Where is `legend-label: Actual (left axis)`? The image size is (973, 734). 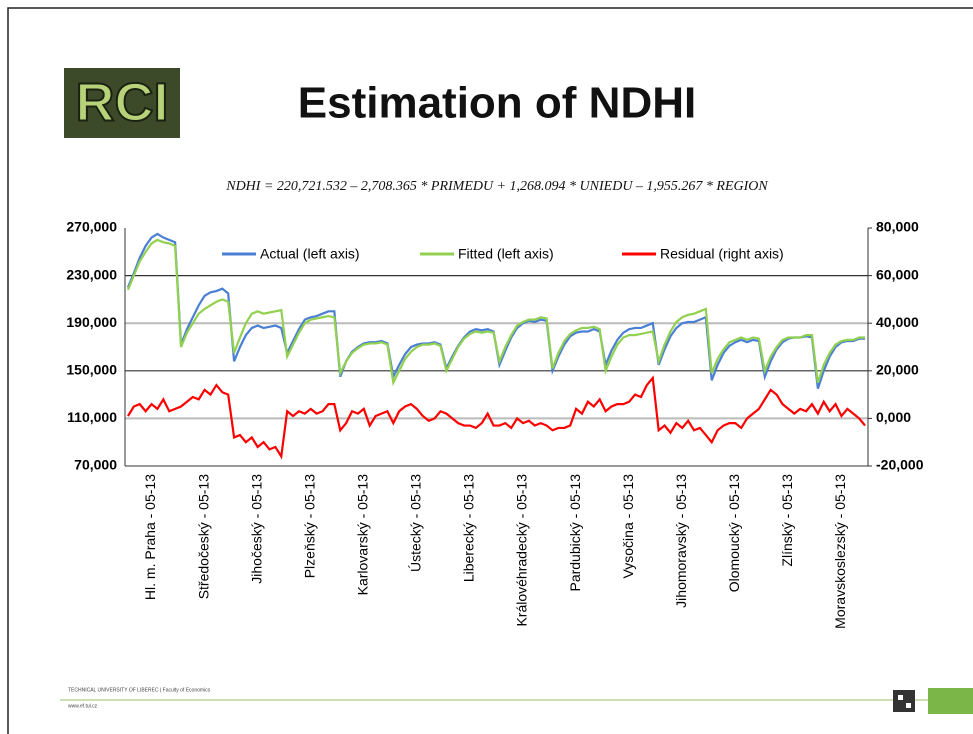
legend-label: Actual (left axis) is located at coordinates (310, 254).